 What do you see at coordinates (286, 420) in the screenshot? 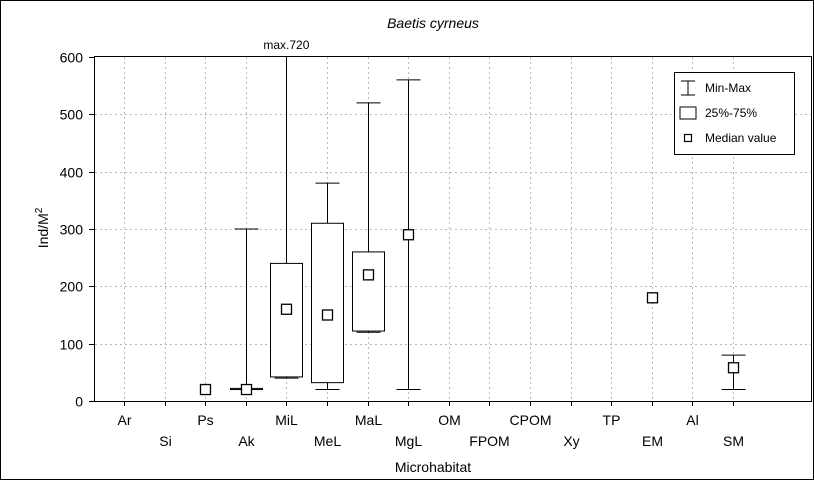
I see `x-tick-label: MiL` at bounding box center [286, 420].